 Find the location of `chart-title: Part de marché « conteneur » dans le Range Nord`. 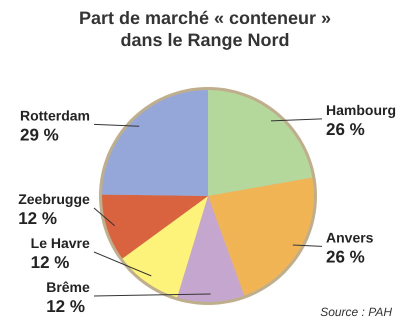

chart-title: Part de marché « conteneur » dans le Range Nord is located at coordinates (205, 29).